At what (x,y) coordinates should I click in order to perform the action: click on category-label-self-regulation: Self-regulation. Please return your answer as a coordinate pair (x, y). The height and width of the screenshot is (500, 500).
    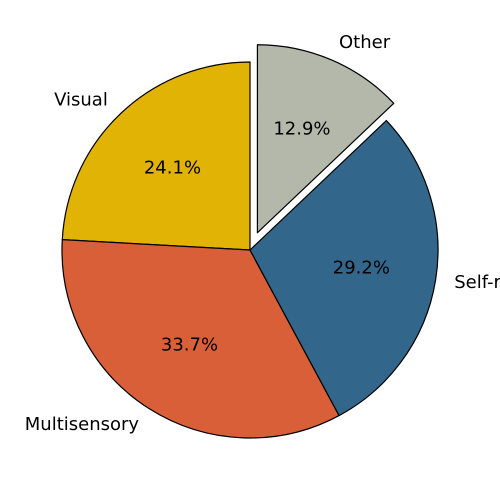
    Looking at the image, I should click on (477, 282).